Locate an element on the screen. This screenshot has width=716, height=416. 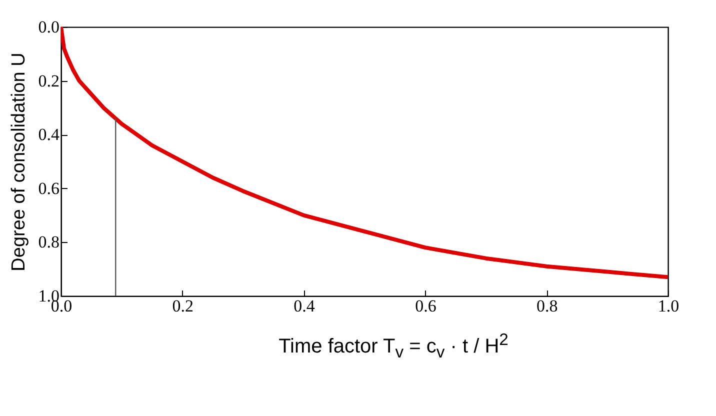
y-tick-label: 0.4 is located at coordinates (49, 134).